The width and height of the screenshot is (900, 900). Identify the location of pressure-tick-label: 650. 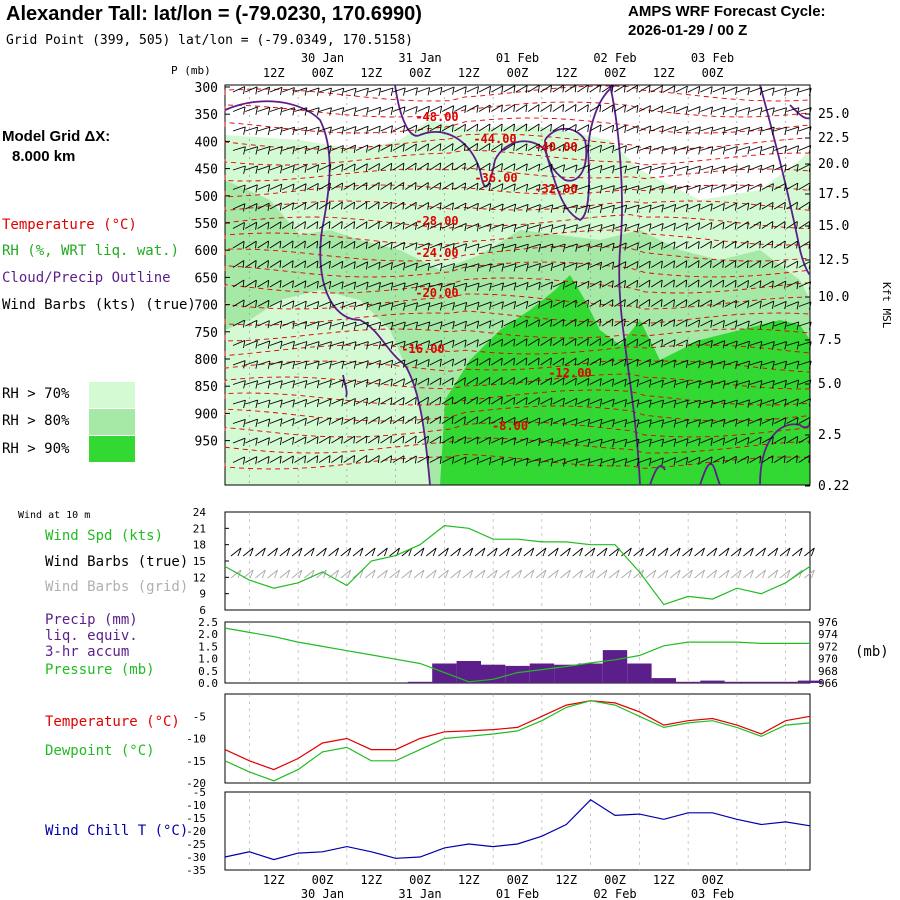
(206, 278).